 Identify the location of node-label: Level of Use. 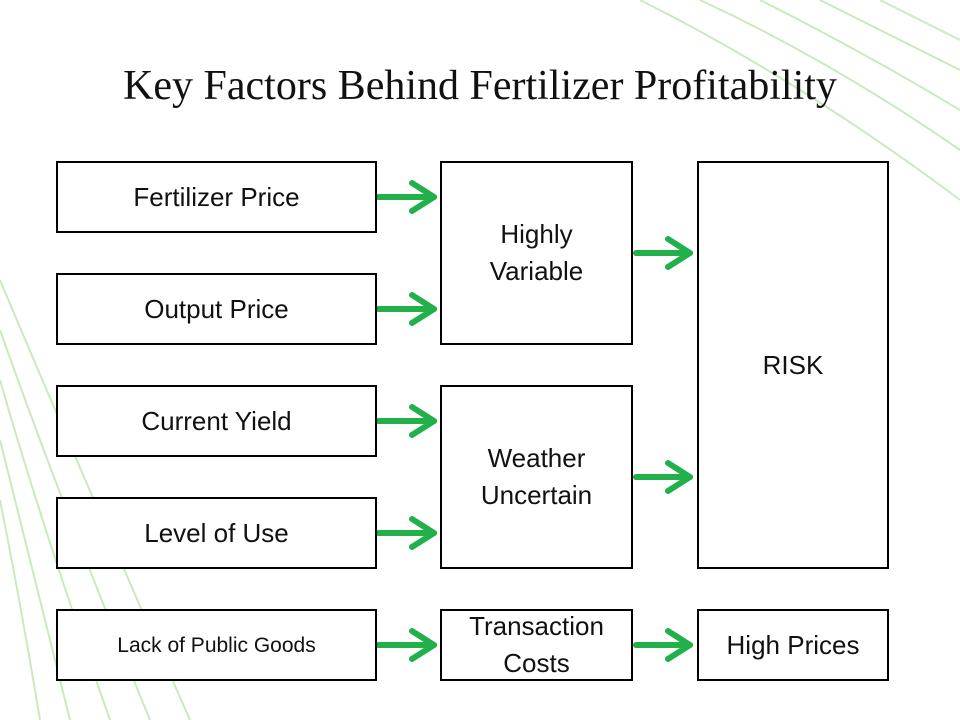
(216, 532).